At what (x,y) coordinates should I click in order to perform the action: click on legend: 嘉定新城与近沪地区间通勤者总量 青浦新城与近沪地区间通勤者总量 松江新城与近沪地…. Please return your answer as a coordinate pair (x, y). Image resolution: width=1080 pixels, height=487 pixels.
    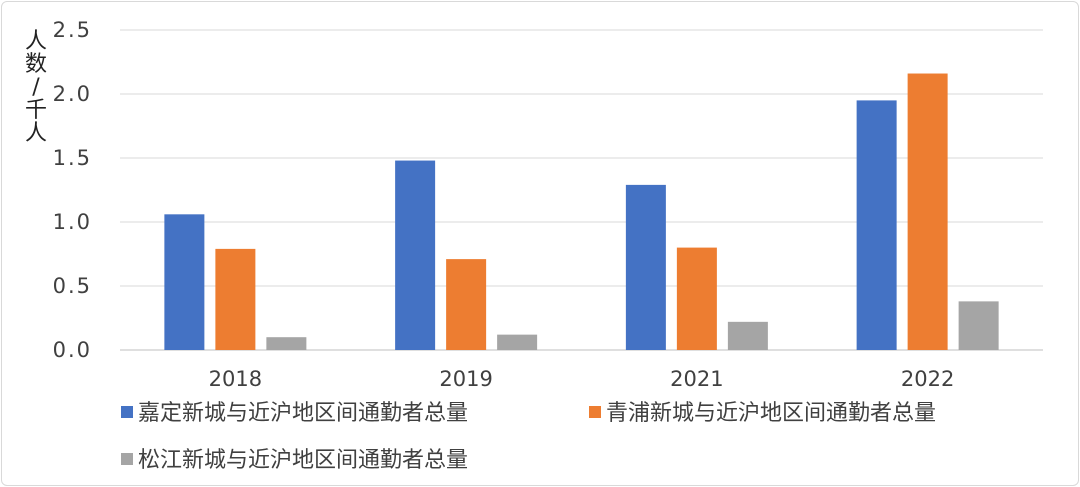
    Looking at the image, I should click on (528, 437).